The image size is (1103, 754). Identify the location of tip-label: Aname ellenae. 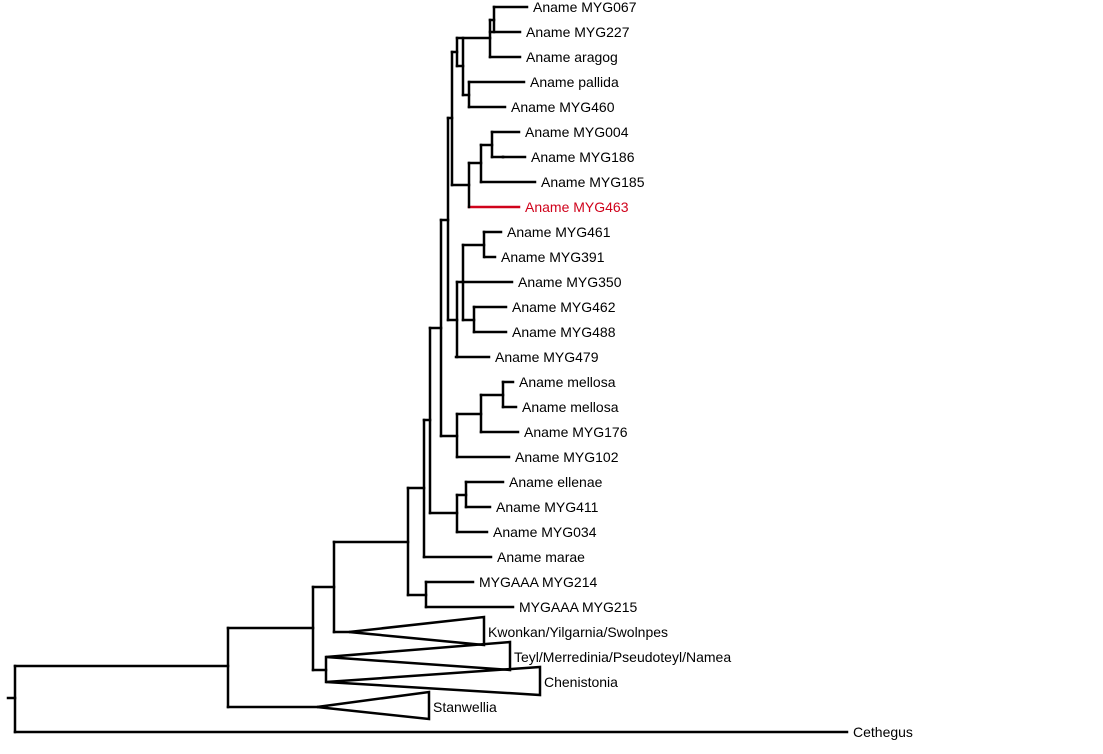
(556, 482).